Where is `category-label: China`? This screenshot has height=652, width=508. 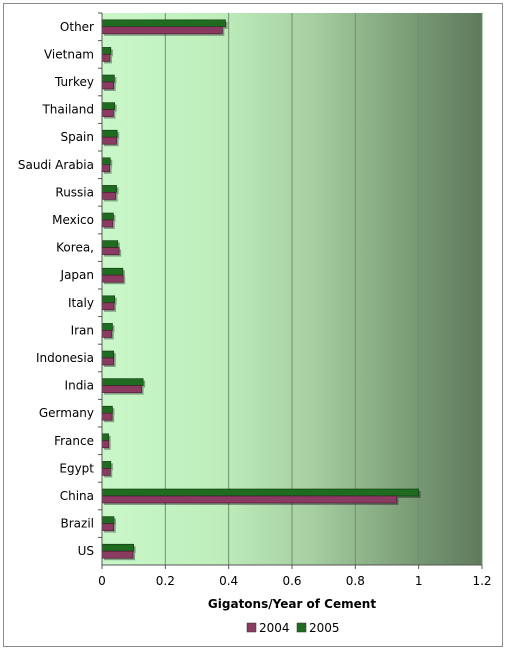
category-label: China is located at coordinates (77, 496).